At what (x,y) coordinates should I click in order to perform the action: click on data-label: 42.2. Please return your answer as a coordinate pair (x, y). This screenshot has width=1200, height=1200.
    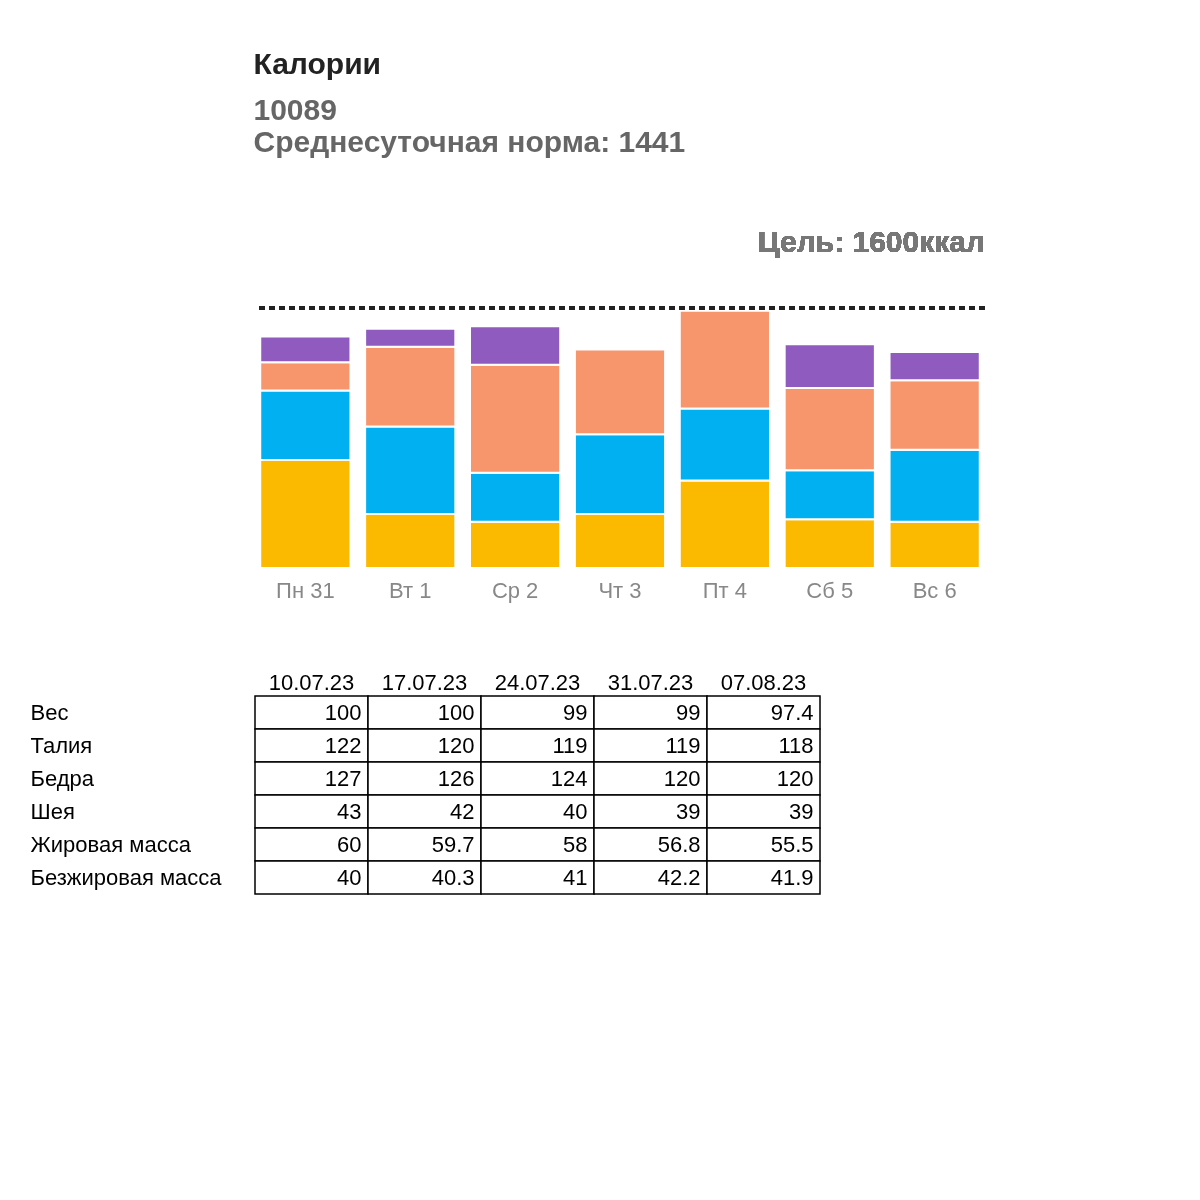
    Looking at the image, I should click on (679, 877).